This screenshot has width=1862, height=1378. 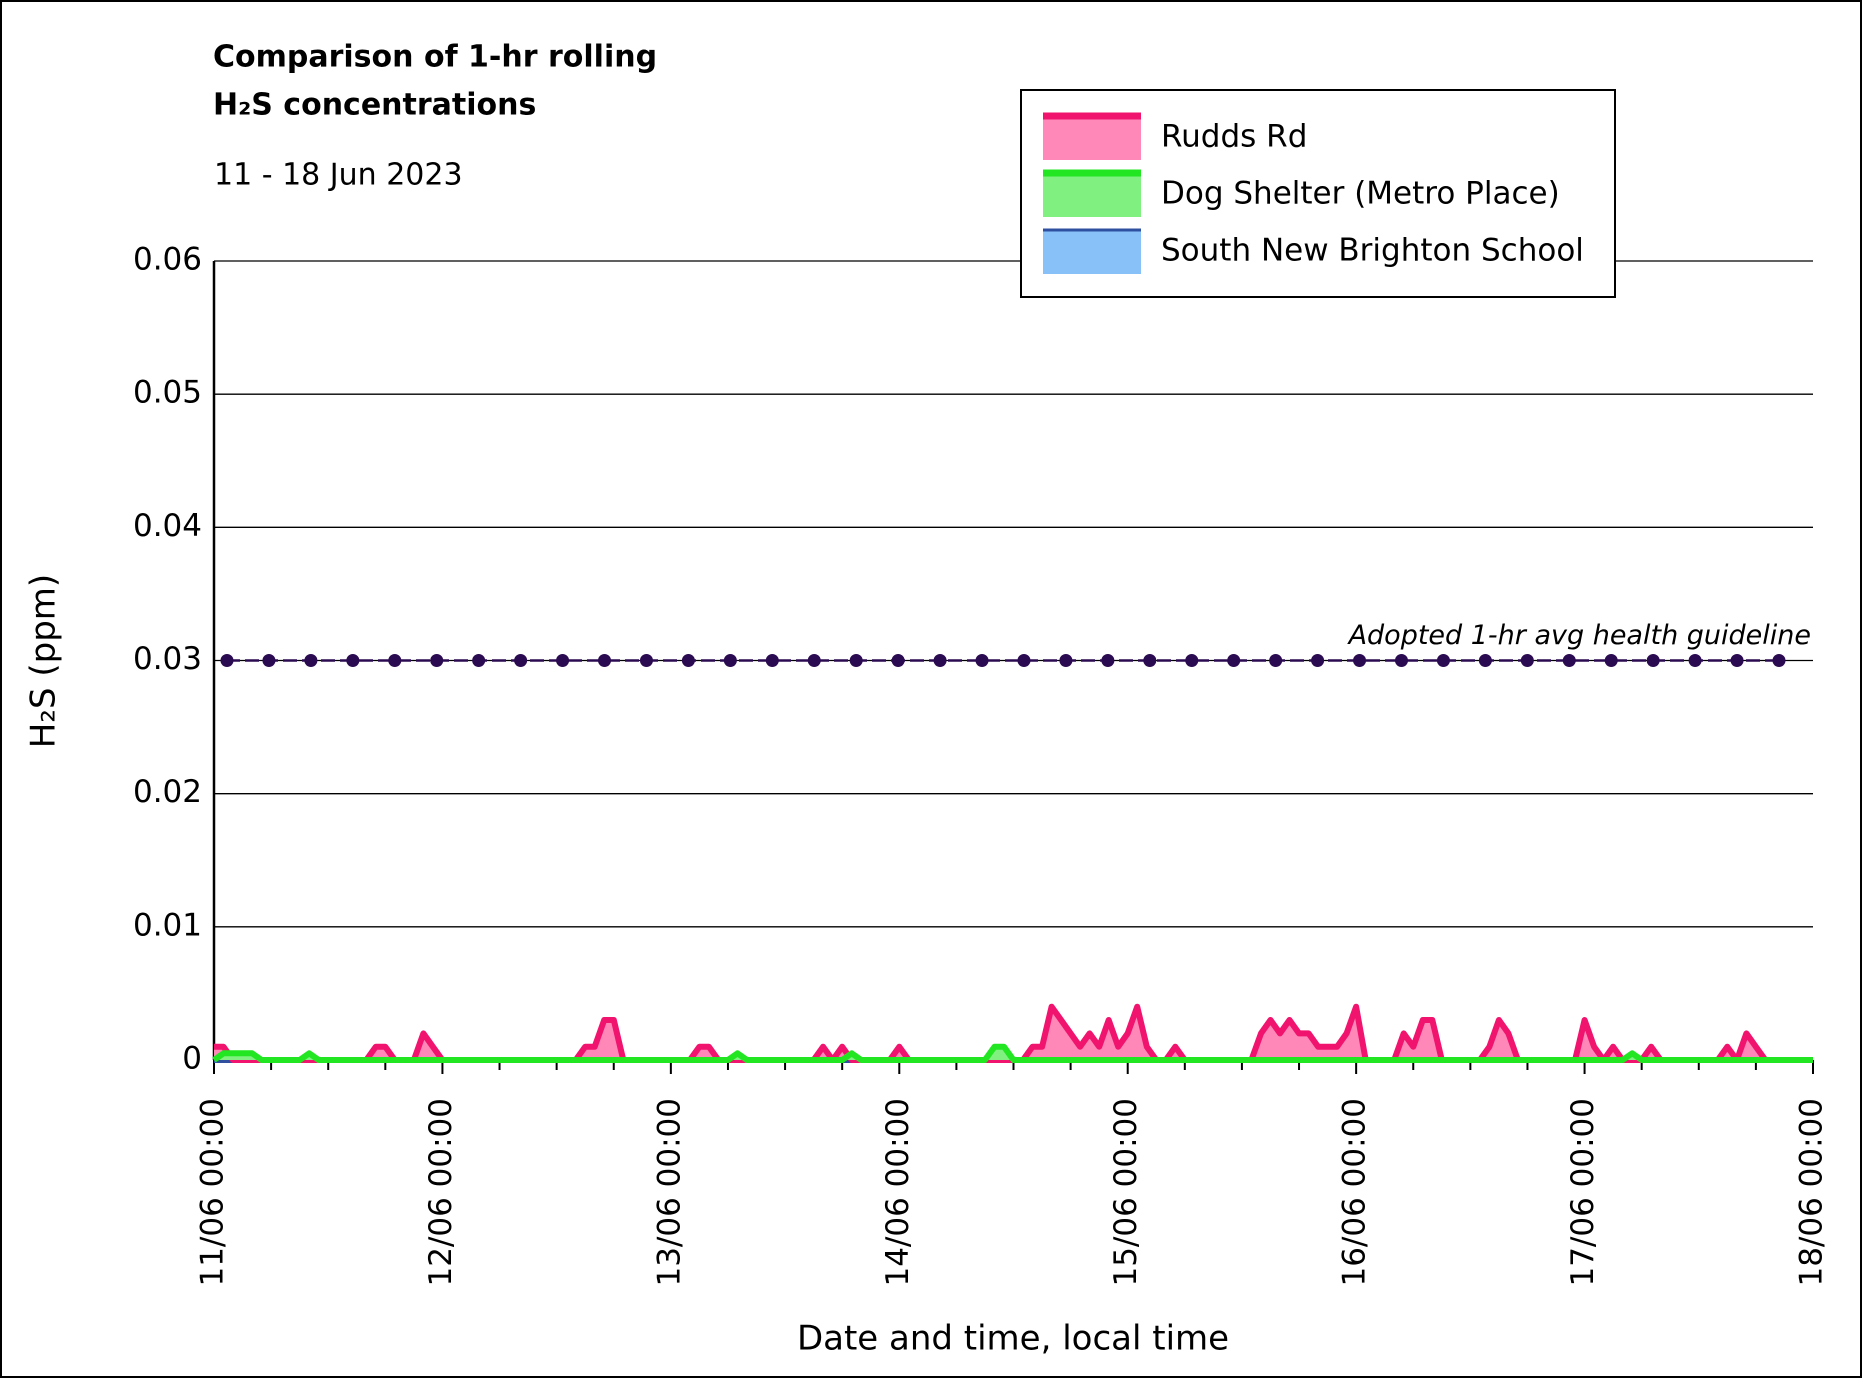 What do you see at coordinates (1583, 1192) in the screenshot?
I see `x-tick-label: 17/06 00:00` at bounding box center [1583, 1192].